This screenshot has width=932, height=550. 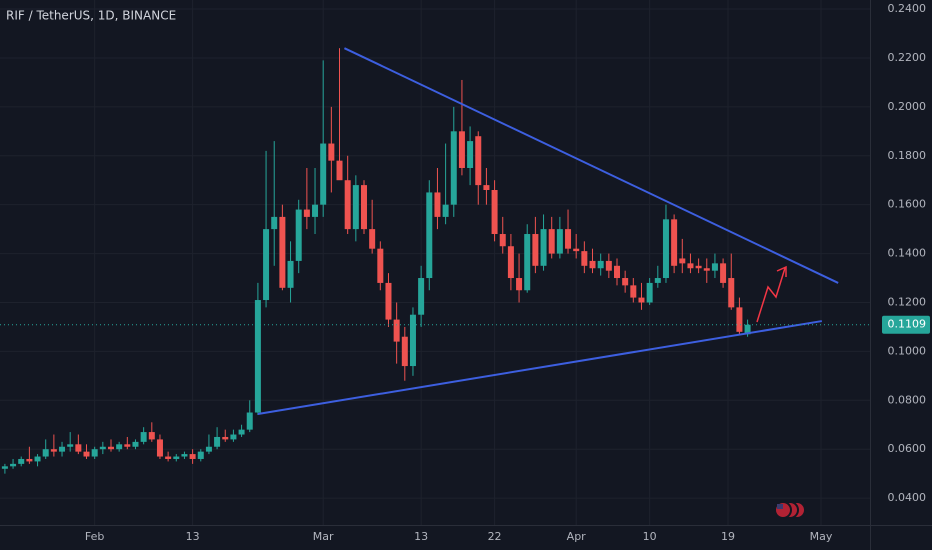 I want to click on y-tick-label: 0.1400, so click(x=907, y=253).